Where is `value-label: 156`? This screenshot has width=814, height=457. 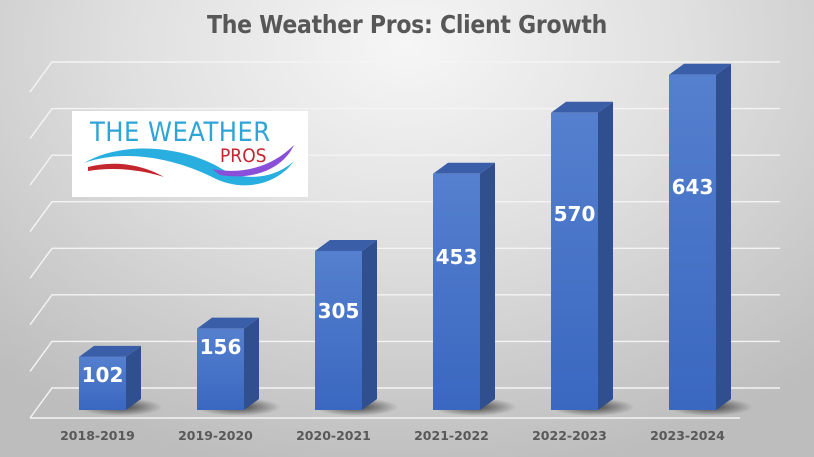
value-label: 156 is located at coordinates (220, 346).